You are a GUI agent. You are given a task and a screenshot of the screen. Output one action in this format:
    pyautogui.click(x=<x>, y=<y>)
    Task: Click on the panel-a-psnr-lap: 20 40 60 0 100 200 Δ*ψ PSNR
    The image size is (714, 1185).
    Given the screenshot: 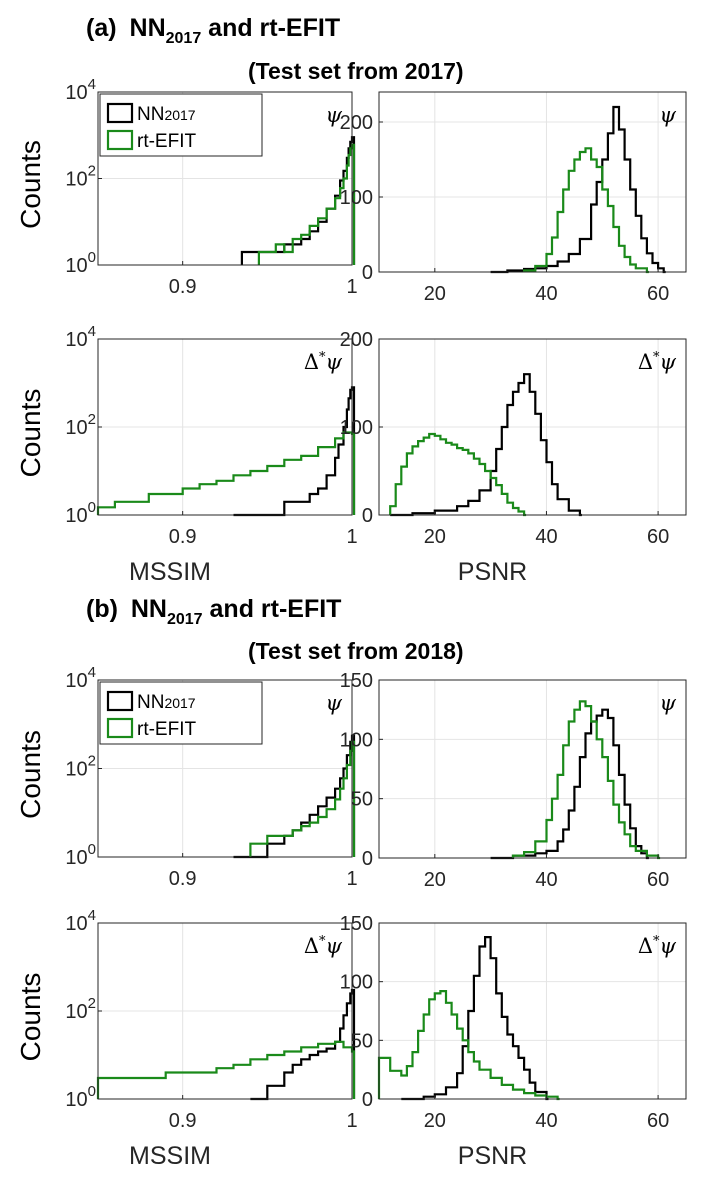 What is the action you would take?
    pyautogui.click(x=513, y=457)
    